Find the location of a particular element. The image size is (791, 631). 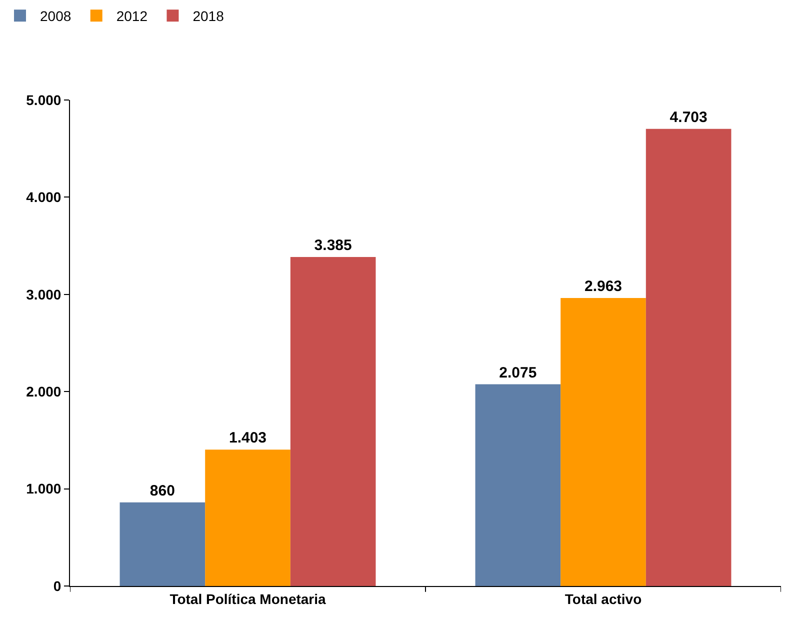

data-label: 1.403 is located at coordinates (247, 438).